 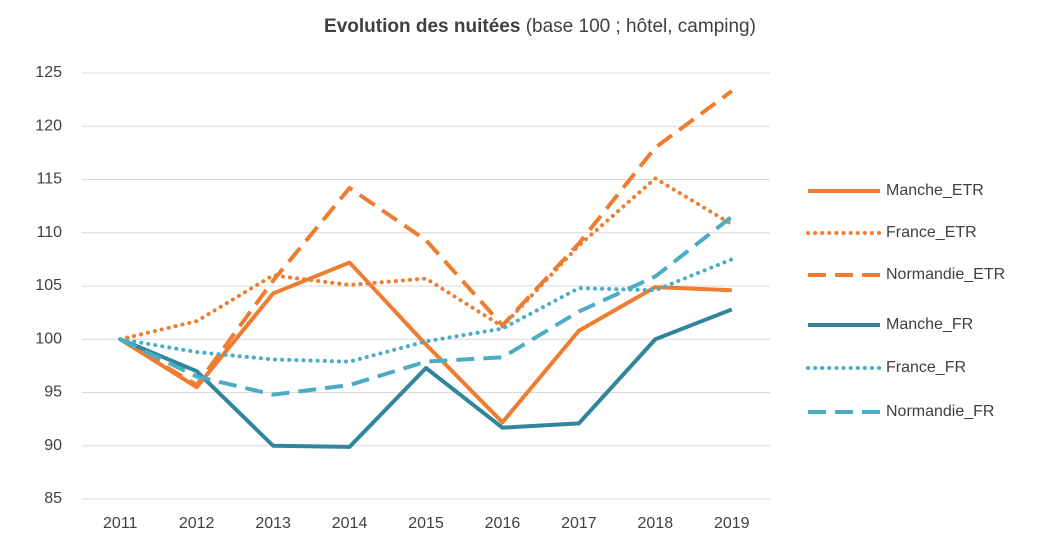 What do you see at coordinates (503, 523) in the screenshot?
I see `x-tick-label: 2016` at bounding box center [503, 523].